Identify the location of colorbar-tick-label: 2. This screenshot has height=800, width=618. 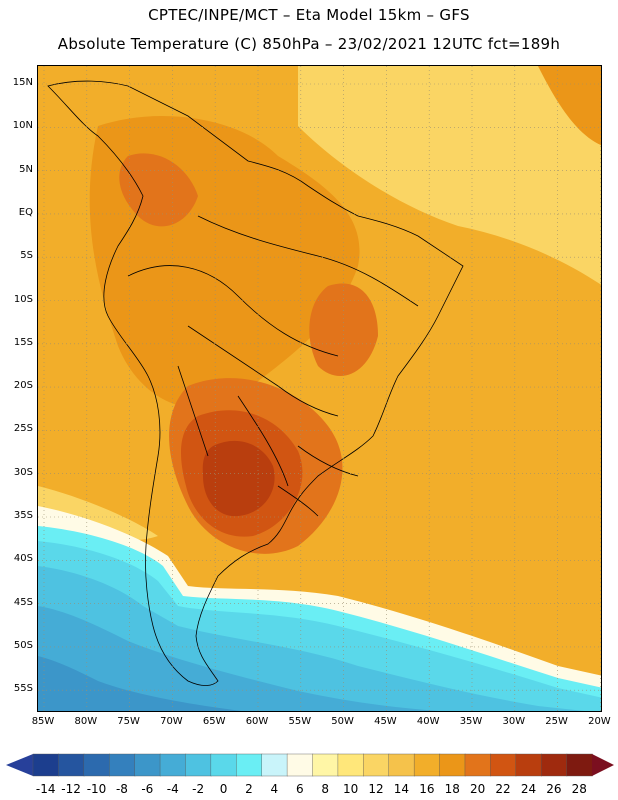
(249, 789).